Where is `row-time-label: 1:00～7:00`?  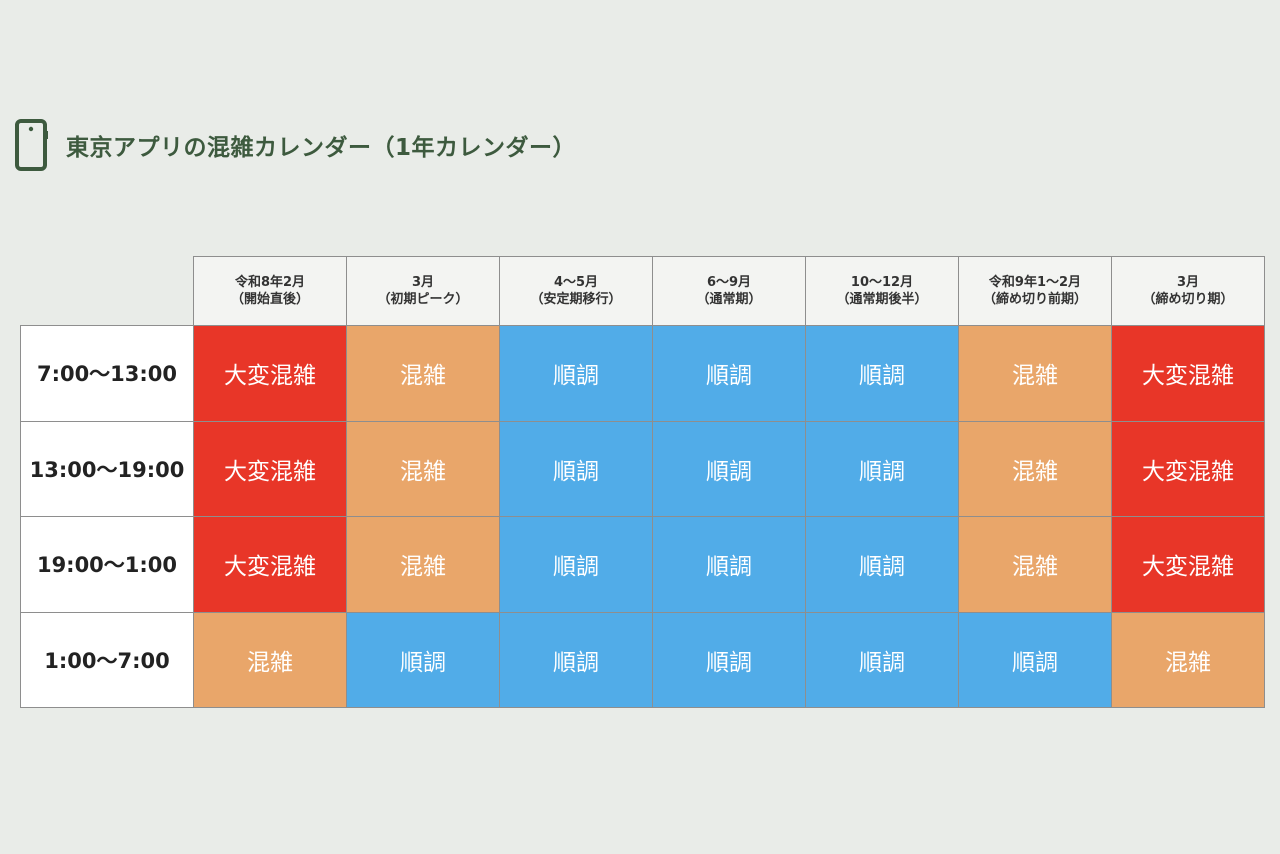
row-time-label: 1:00～7:00 is located at coordinates (107, 659).